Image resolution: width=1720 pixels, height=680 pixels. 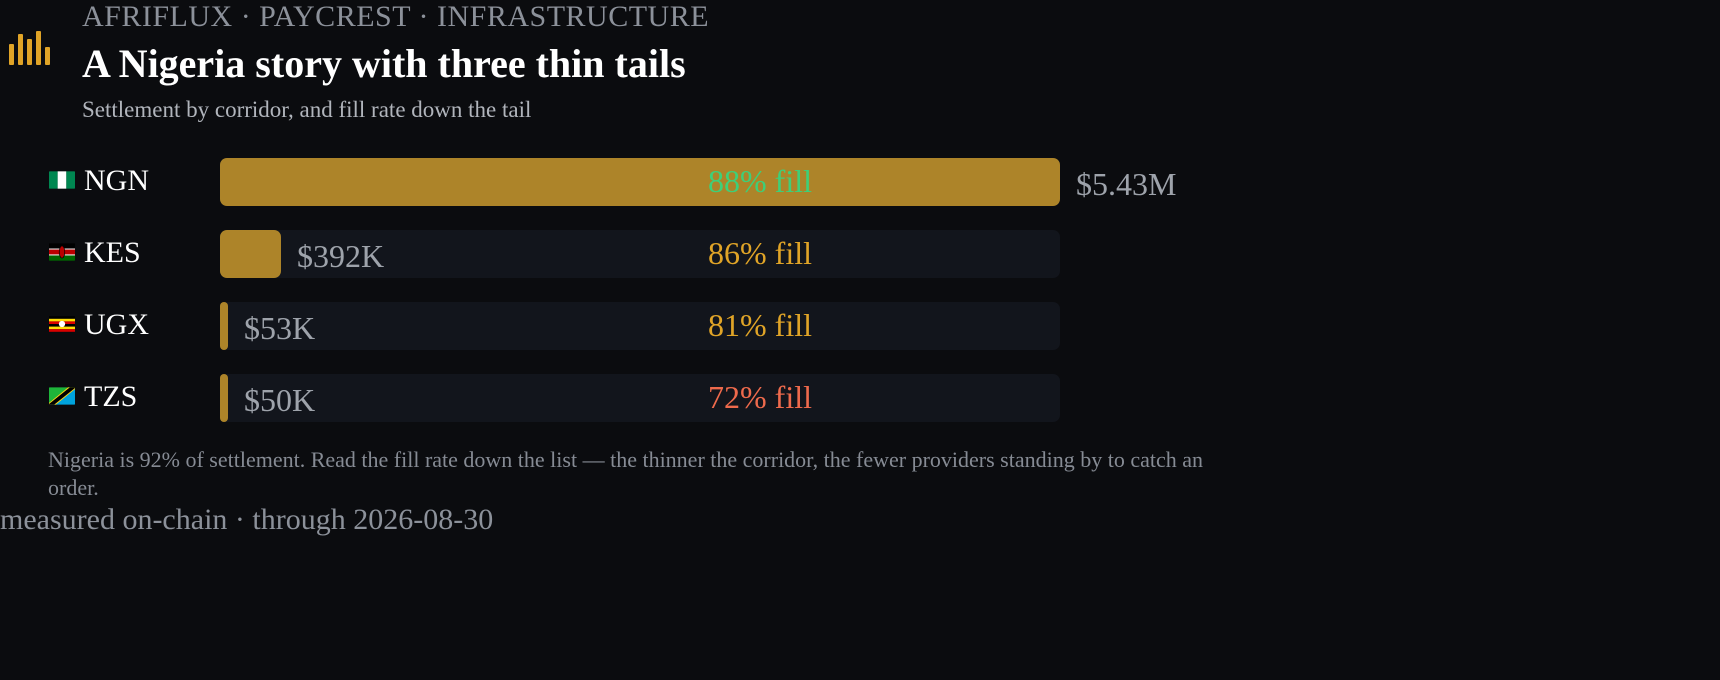 What do you see at coordinates (116, 324) in the screenshot?
I see `corridor-label: UGX` at bounding box center [116, 324].